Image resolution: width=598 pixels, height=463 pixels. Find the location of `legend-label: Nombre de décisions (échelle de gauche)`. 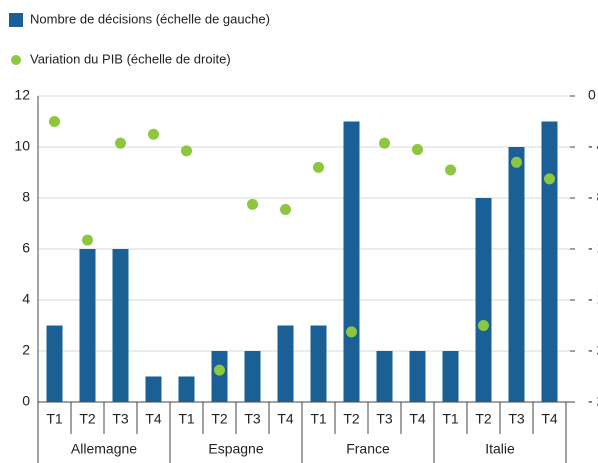

legend-label: Nombre de décisions (échelle de gauche) is located at coordinates (150, 18).